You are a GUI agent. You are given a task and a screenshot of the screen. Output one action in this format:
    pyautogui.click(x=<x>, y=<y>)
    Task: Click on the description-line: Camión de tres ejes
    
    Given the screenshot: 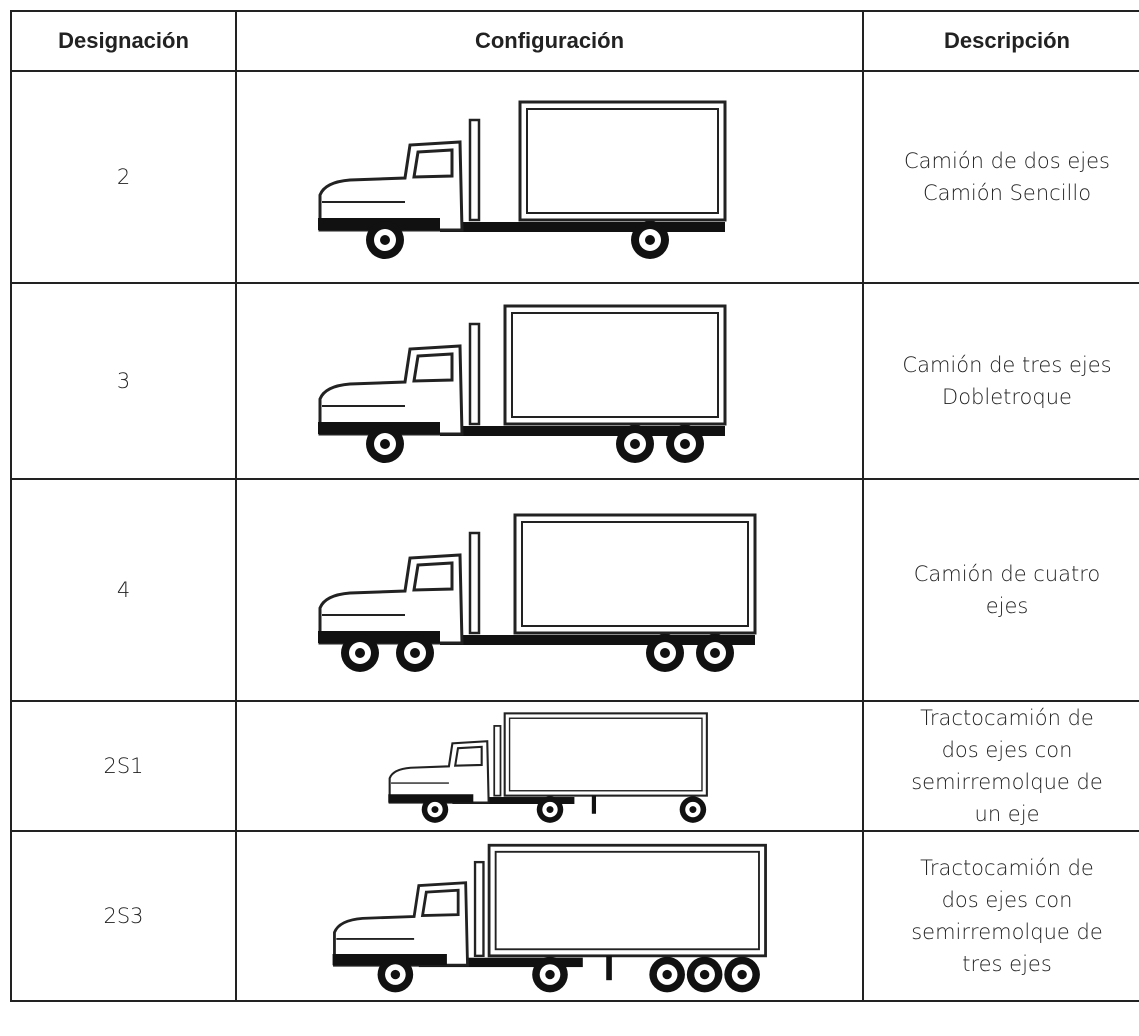 What is the action you would take?
    pyautogui.click(x=1007, y=365)
    